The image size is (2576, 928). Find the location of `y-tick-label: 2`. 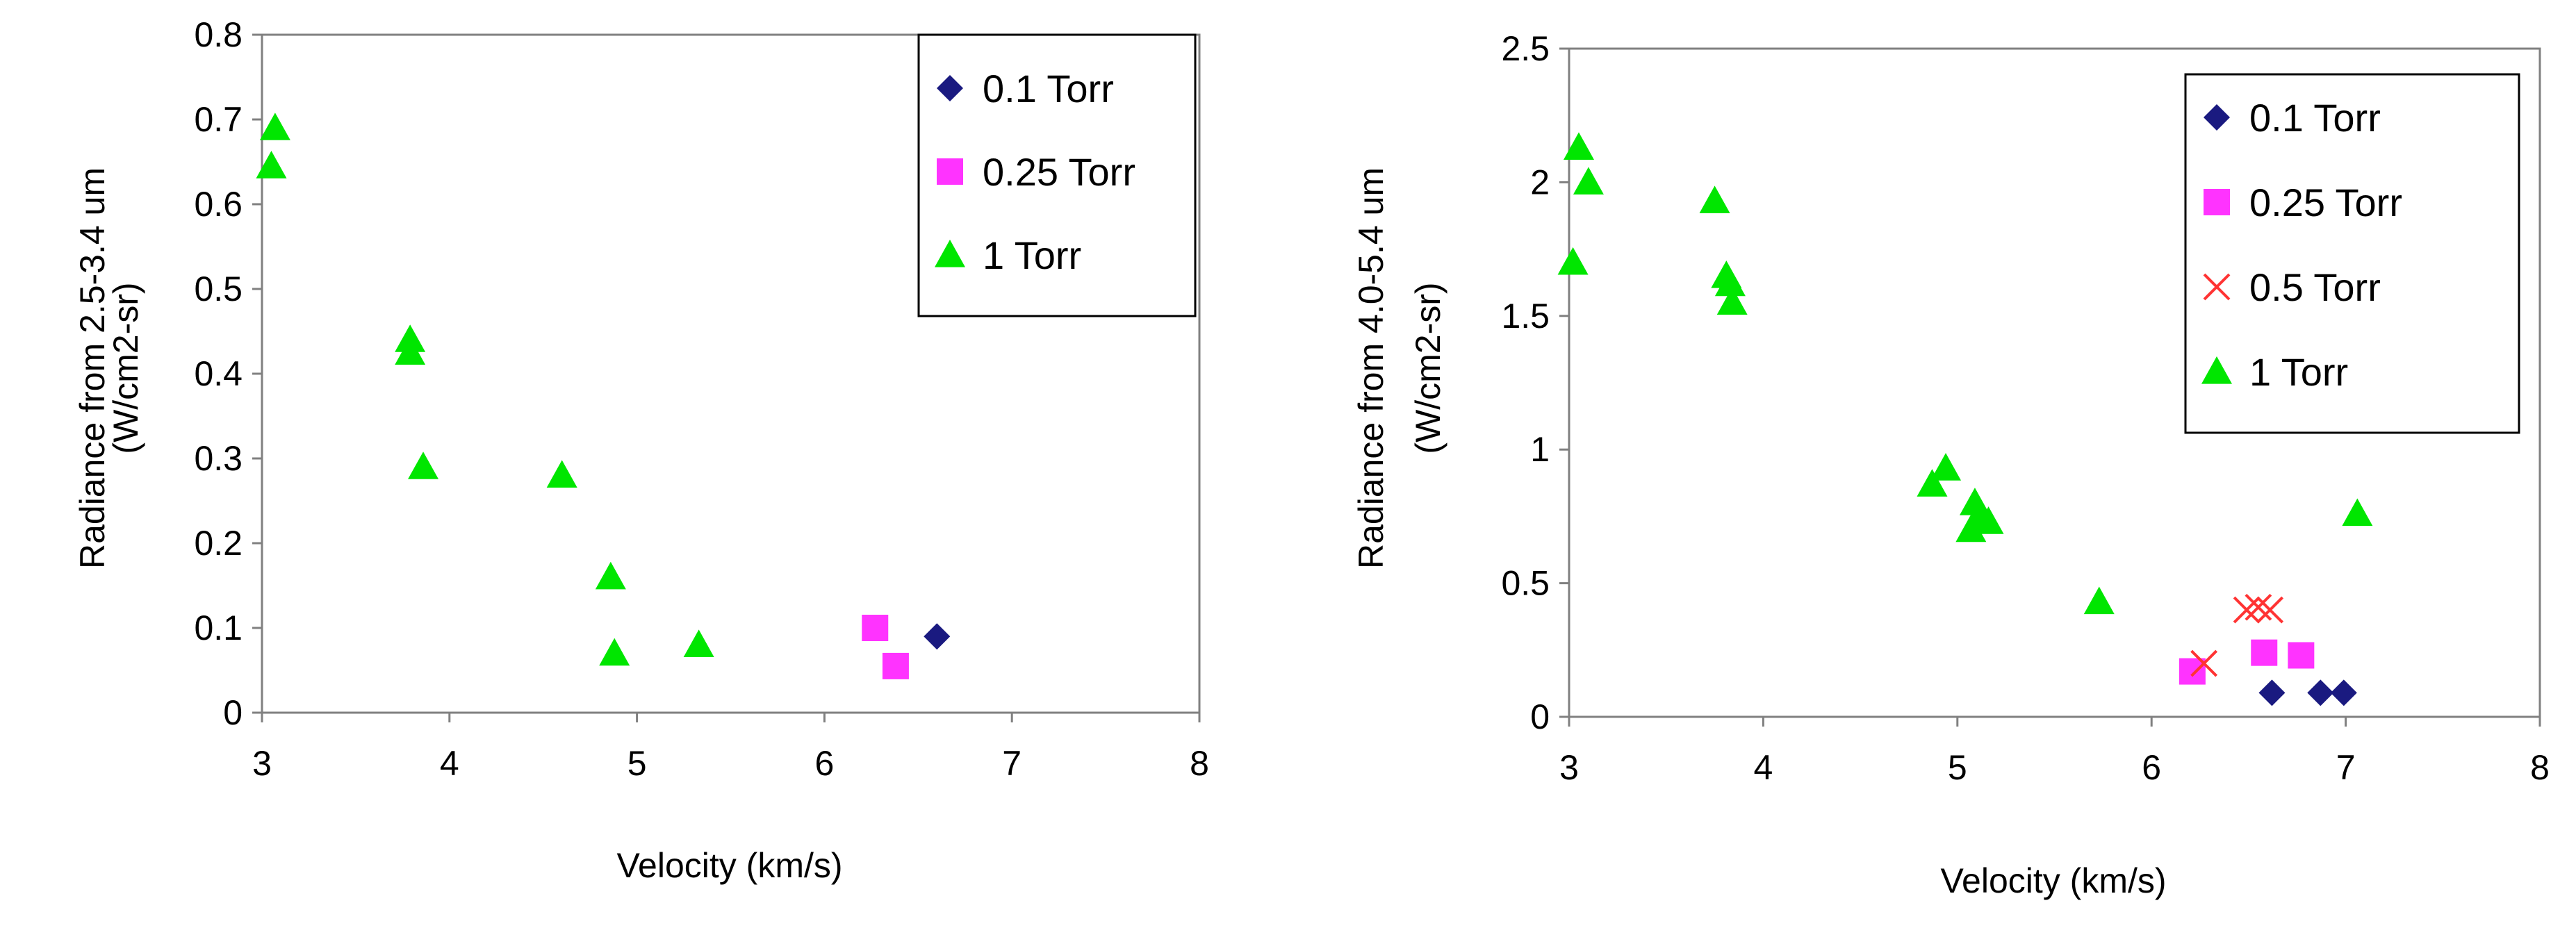

y-tick-label: 2 is located at coordinates (1540, 182).